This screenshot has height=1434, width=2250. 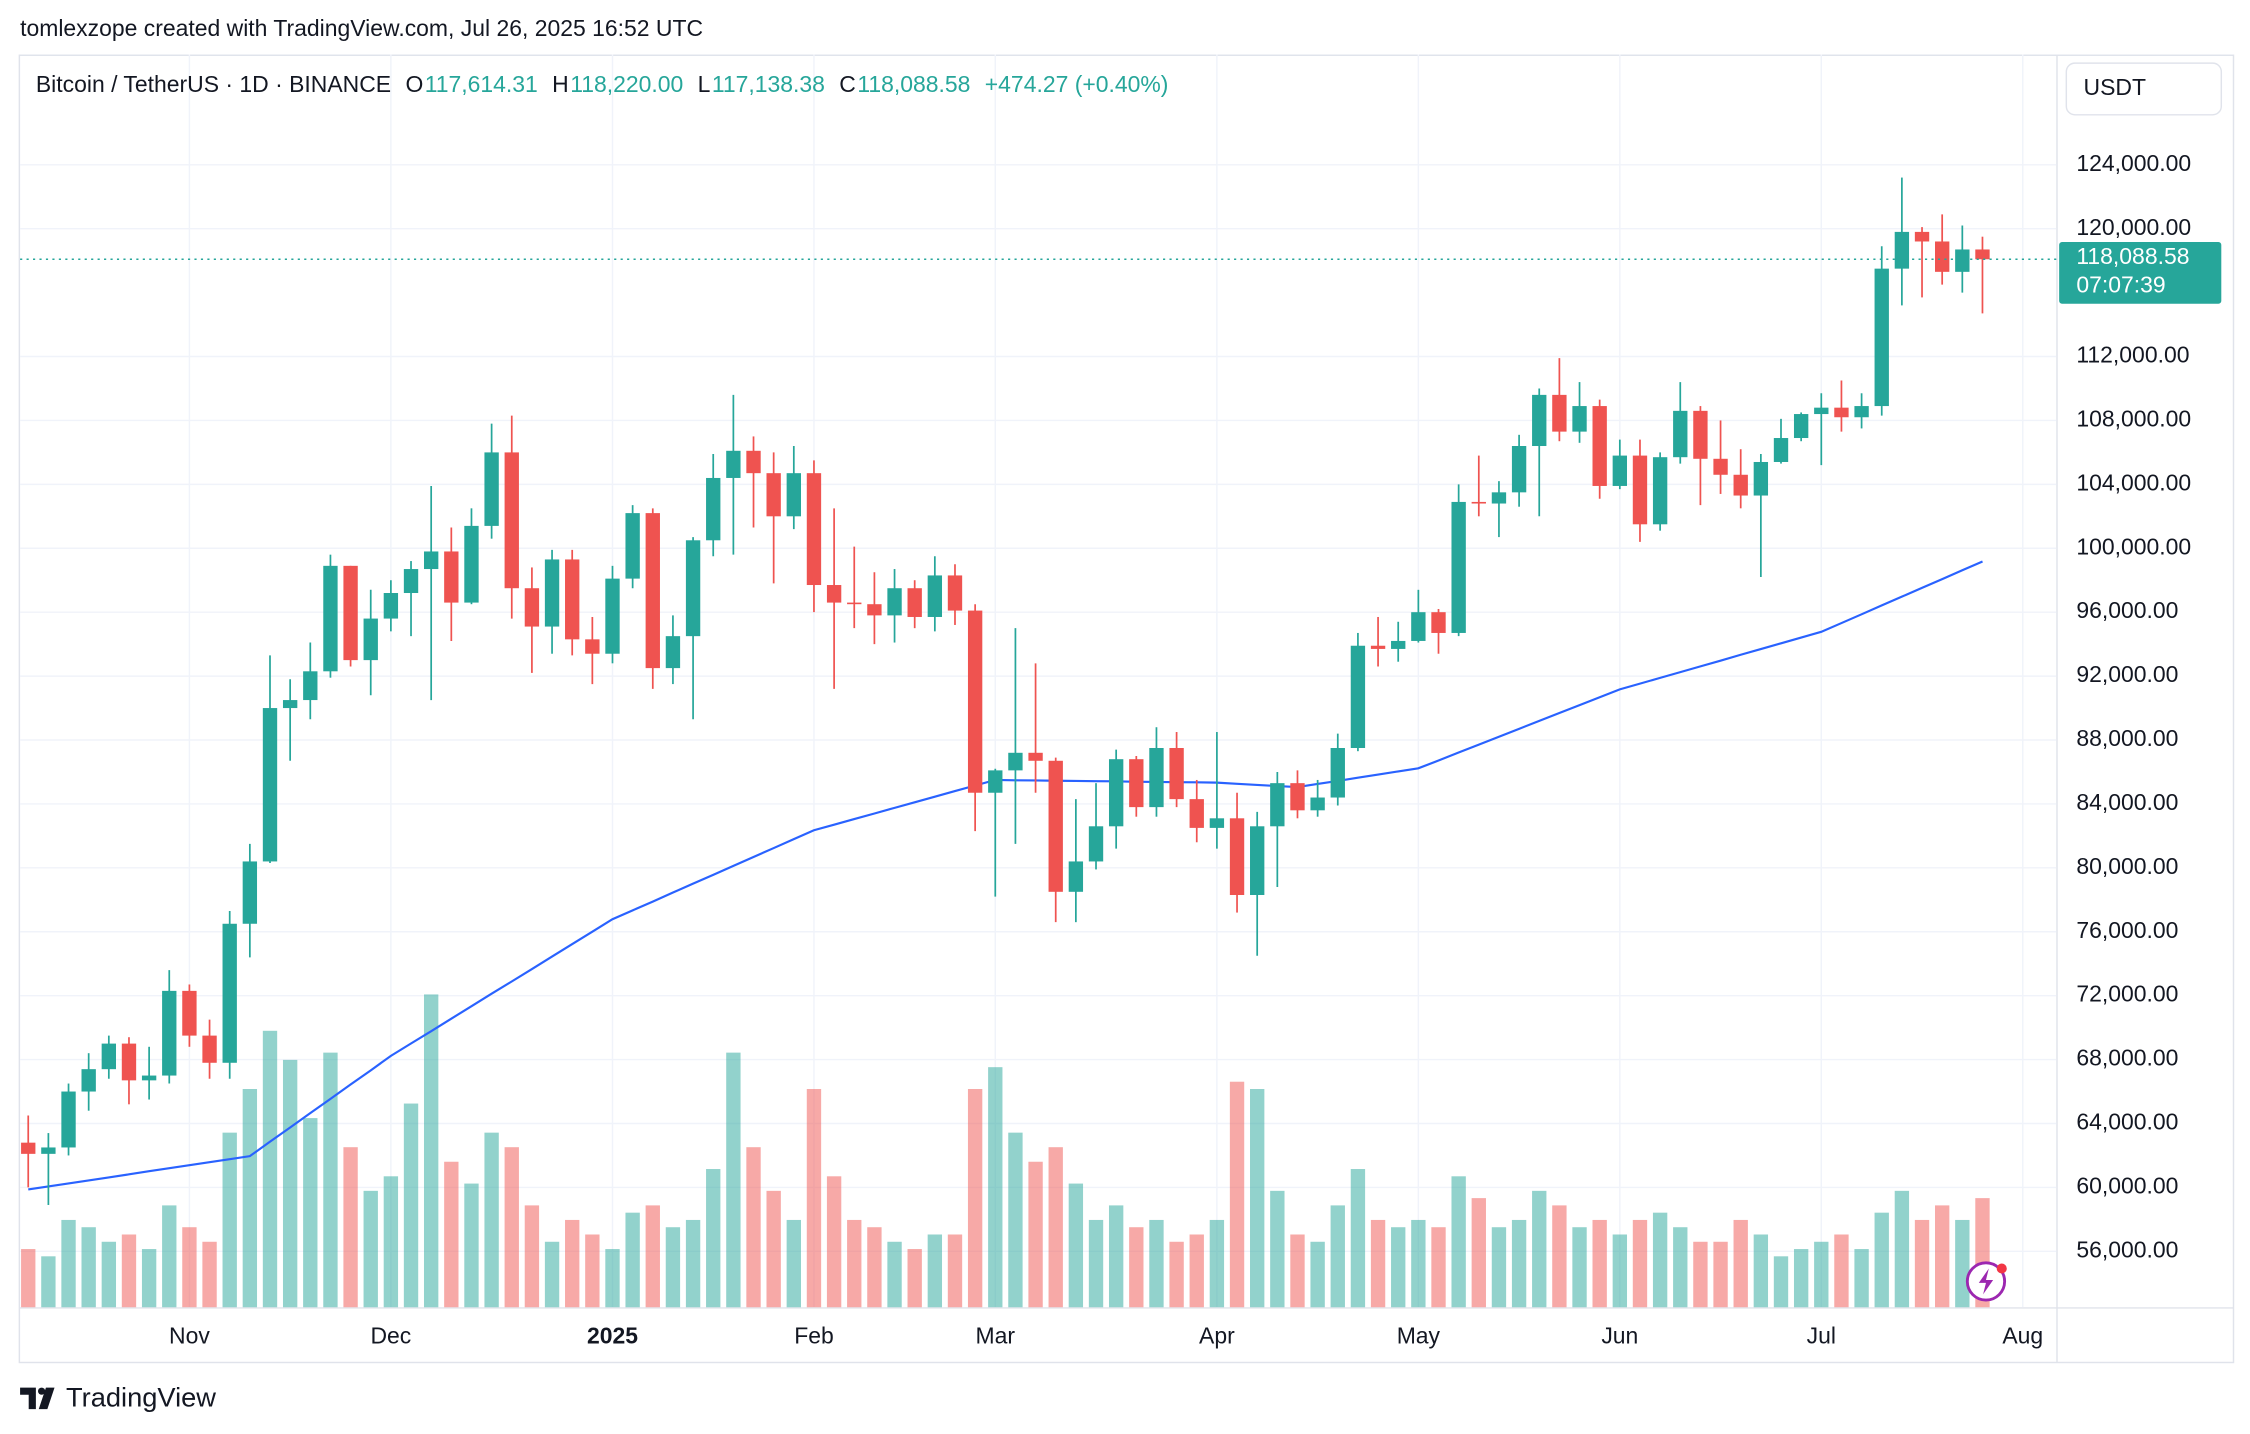 I want to click on y-tick-label: 104,000.00, so click(x=2133, y=482).